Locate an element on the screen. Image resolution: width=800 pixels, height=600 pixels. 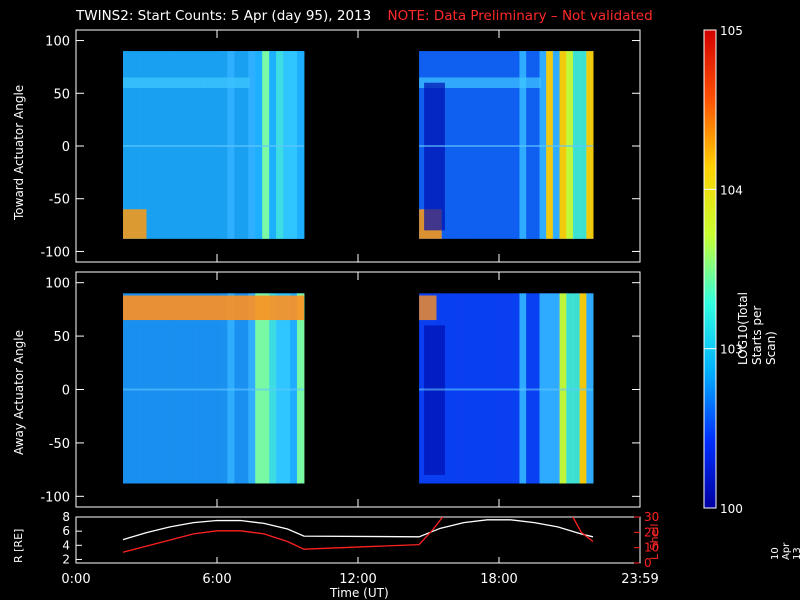
title-note: NOTE: Data Preliminary – Not validated is located at coordinates (520, 16).